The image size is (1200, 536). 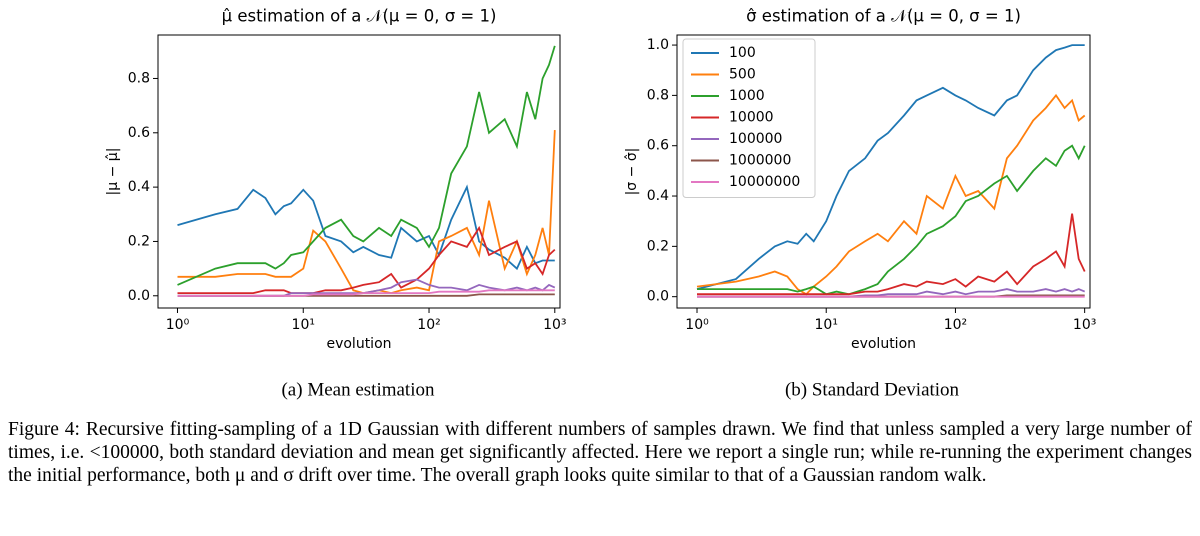 I want to click on legend-box, so click(x=749, y=118).